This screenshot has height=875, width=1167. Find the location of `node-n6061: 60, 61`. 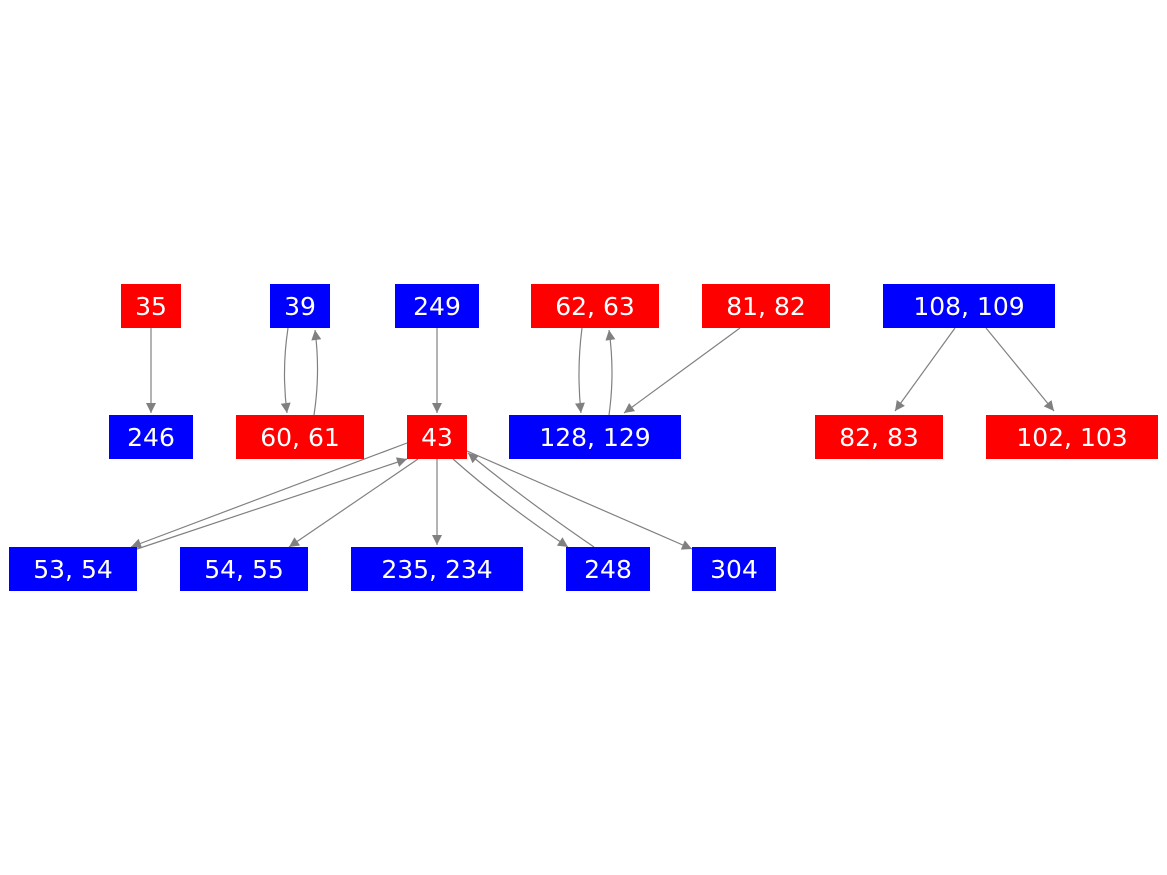

node-n6061: 60, 61 is located at coordinates (300, 437).